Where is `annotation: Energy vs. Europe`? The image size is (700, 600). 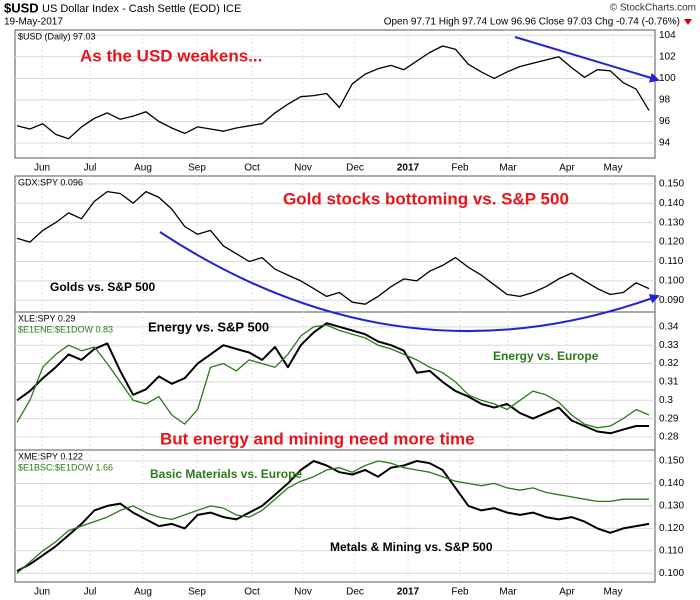 annotation: Energy vs. Europe is located at coordinates (546, 356).